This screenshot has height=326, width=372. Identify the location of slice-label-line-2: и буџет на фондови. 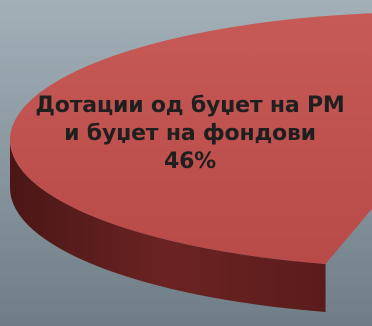
(190, 133).